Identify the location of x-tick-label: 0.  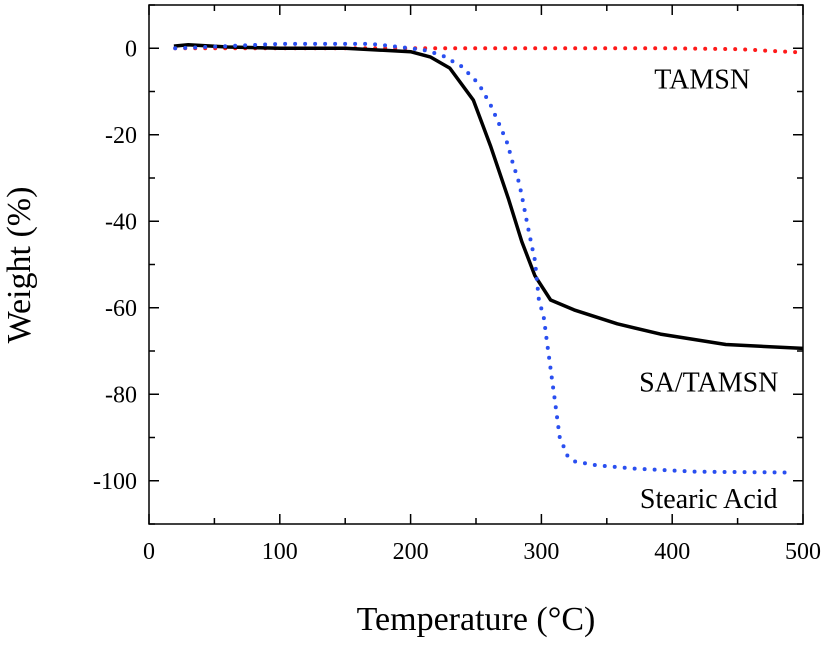
(149, 552).